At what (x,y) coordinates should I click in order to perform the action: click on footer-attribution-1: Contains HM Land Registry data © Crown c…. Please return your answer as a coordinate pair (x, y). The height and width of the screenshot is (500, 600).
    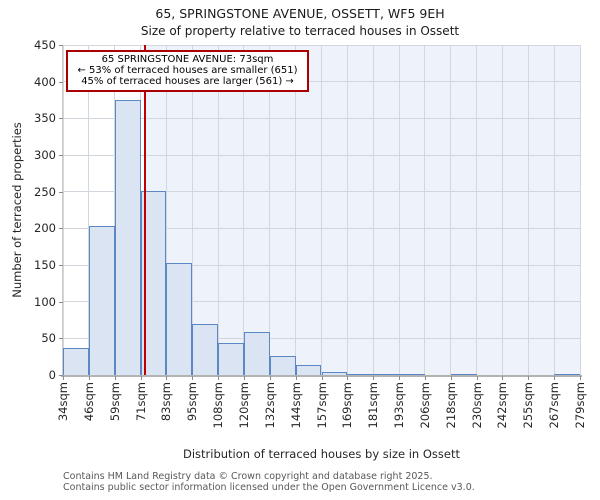
    Looking at the image, I should click on (248, 476).